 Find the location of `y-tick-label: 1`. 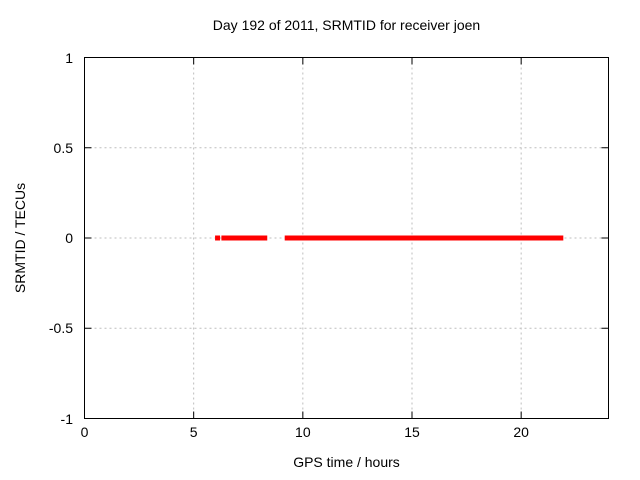

y-tick-label: 1 is located at coordinates (69, 57).